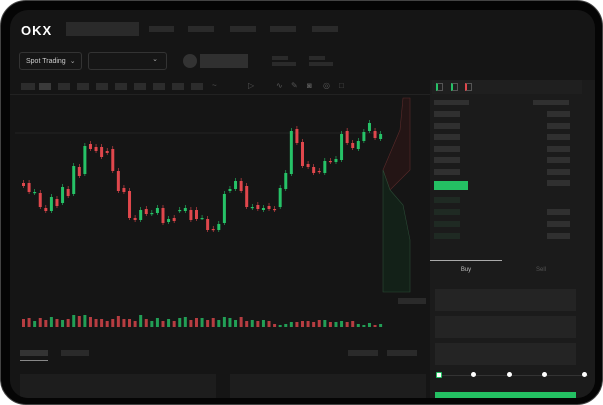 This screenshot has width=603, height=405. What do you see at coordinates (72, 61) in the screenshot?
I see `chevron-down-icon: ⌄` at bounding box center [72, 61].